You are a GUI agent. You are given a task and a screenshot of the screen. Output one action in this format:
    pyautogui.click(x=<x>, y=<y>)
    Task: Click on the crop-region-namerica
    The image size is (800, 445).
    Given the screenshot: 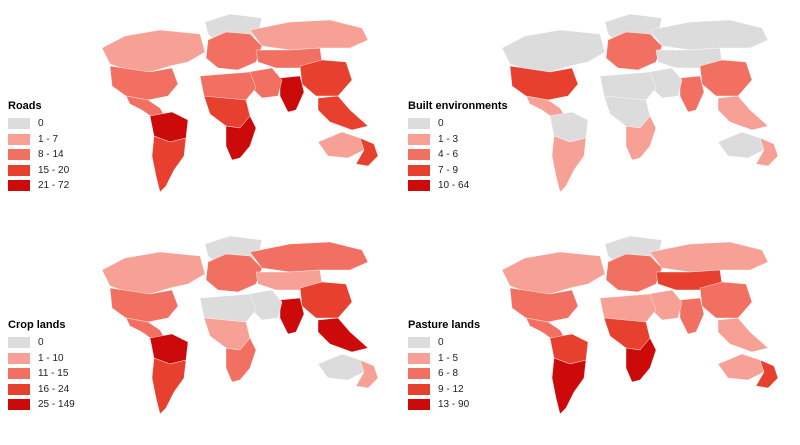 What is the action you would take?
    pyautogui.click(x=153, y=273)
    